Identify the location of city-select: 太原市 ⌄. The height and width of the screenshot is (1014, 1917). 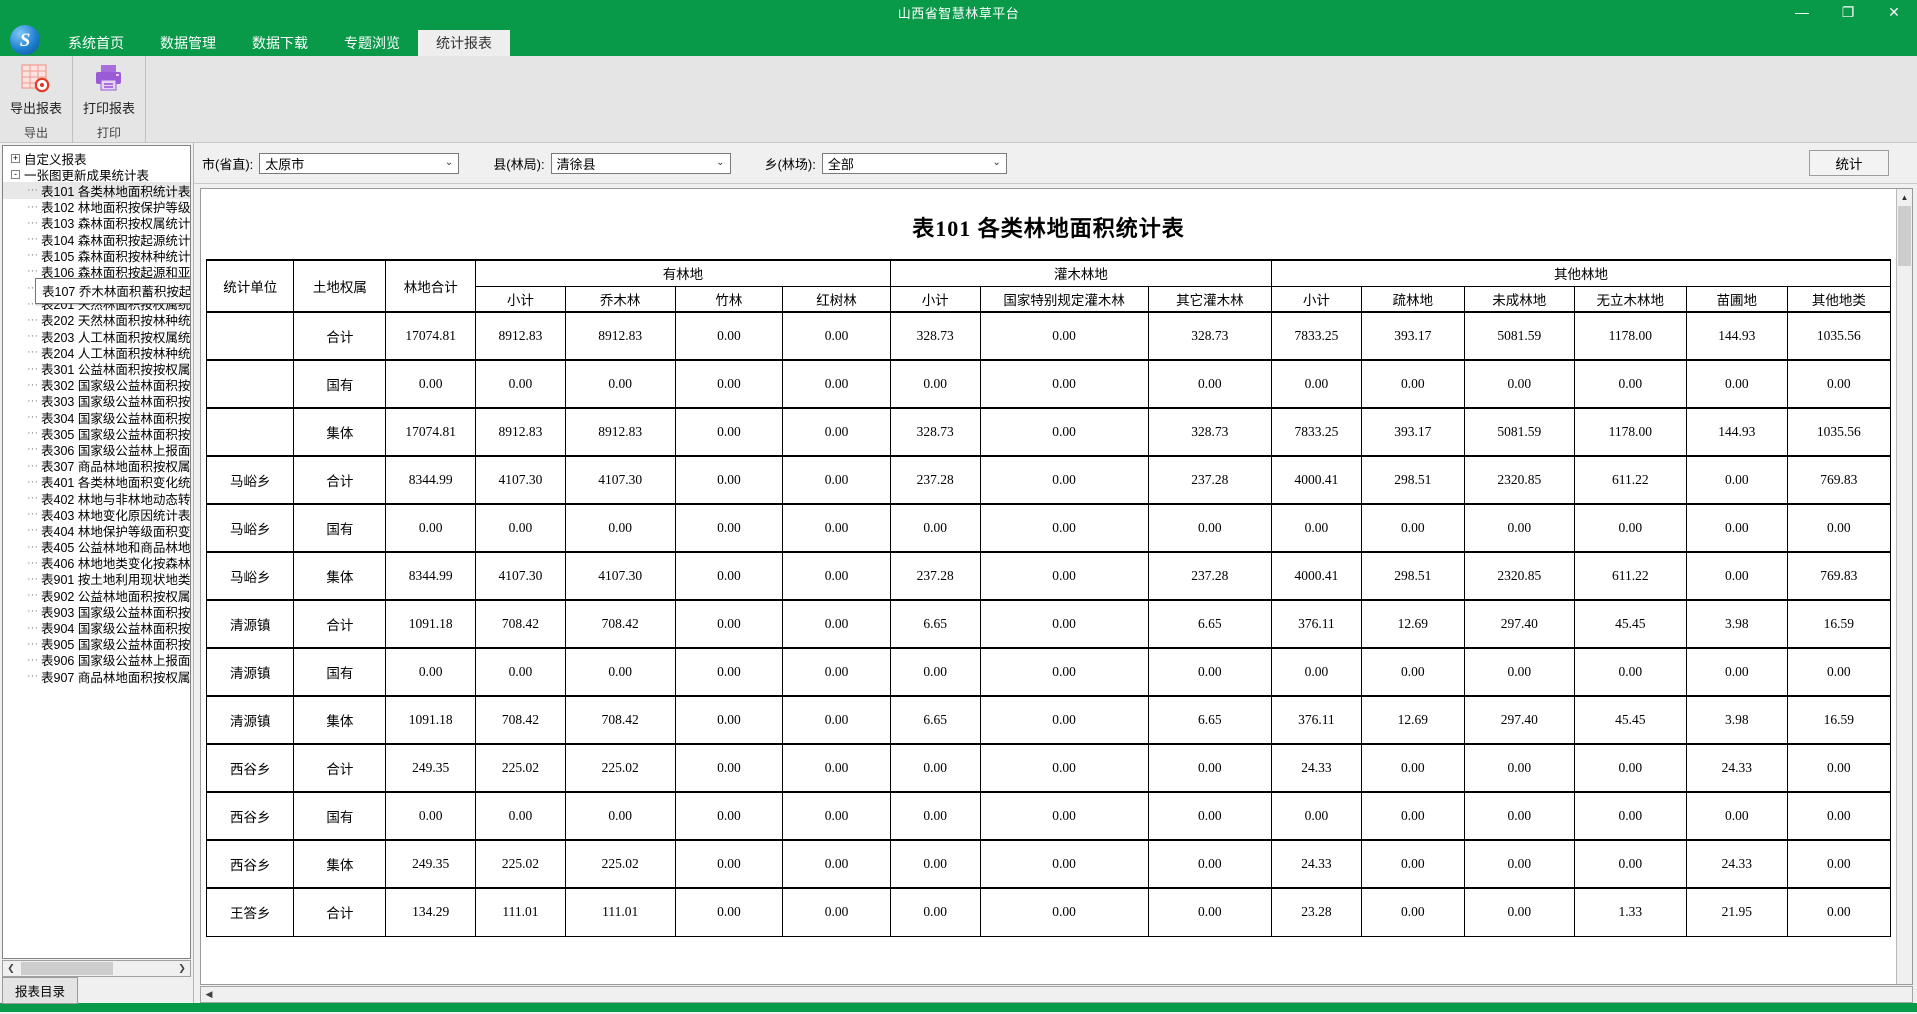
(359, 163).